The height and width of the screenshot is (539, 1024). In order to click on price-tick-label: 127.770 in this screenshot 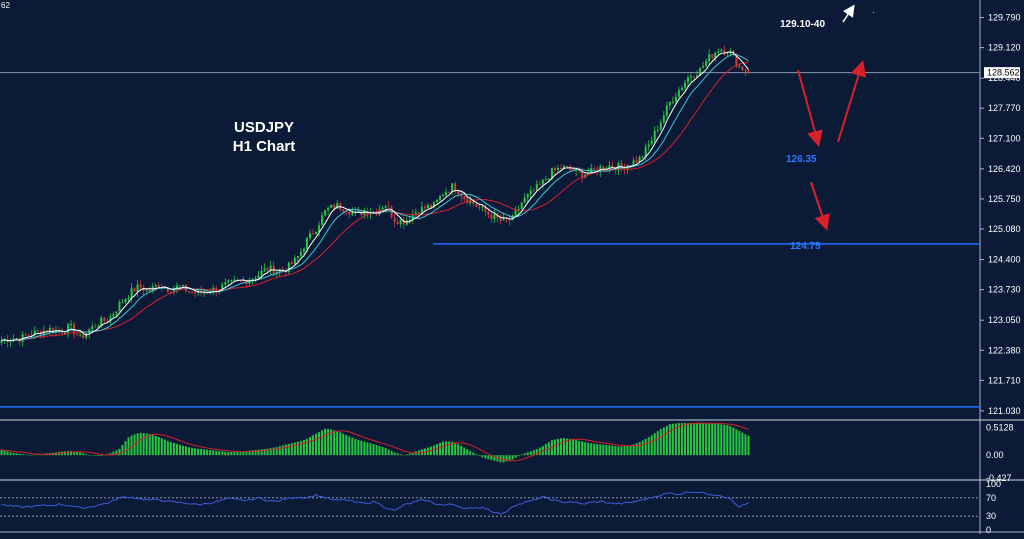, I will do `click(1004, 108)`.